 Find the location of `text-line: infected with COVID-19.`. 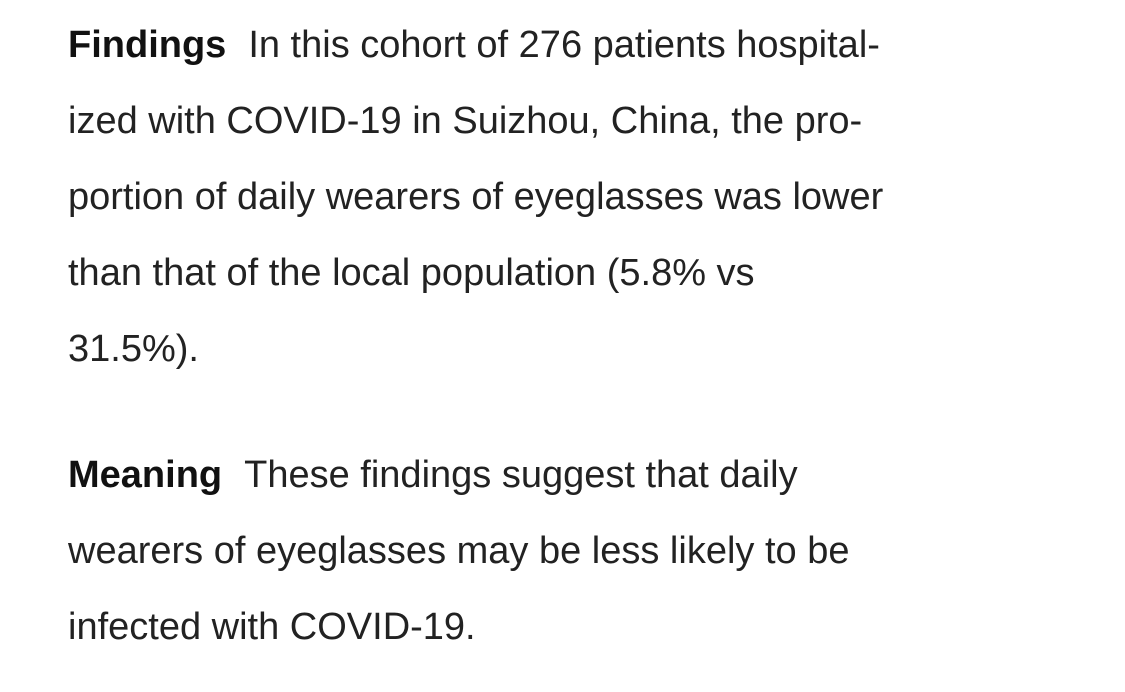

text-line: infected with COVID-19. is located at coordinates (272, 627).